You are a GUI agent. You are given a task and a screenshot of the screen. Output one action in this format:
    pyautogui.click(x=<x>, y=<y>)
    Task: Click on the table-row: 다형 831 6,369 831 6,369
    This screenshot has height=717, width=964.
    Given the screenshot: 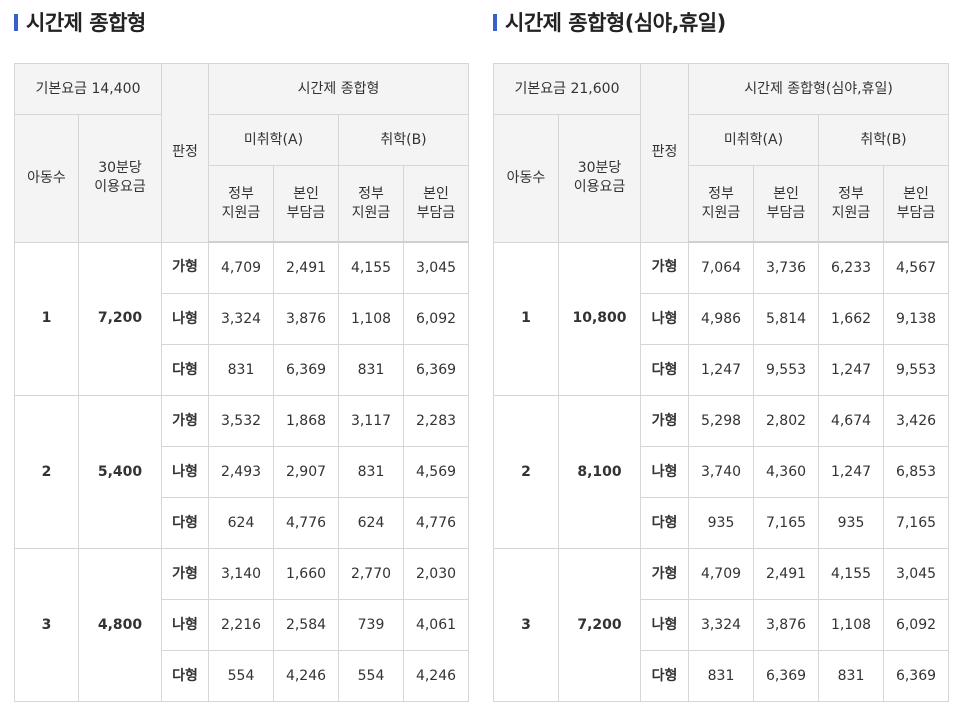 What is the action you would take?
    pyautogui.click(x=721, y=676)
    